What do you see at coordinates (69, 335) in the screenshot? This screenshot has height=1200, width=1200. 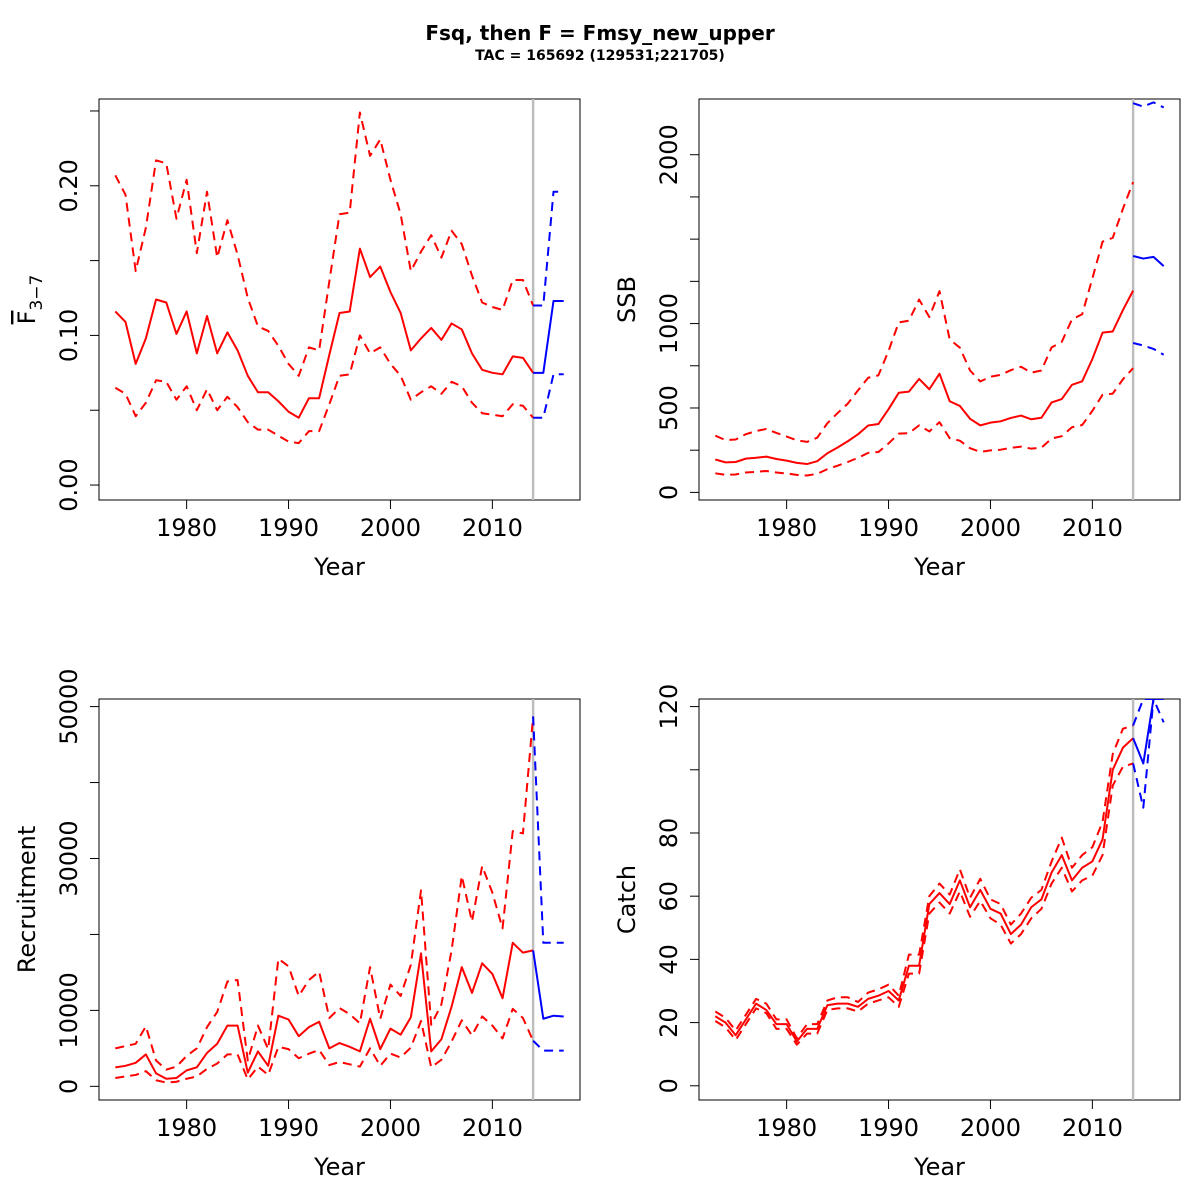 I see `y-tick-label: 0.10` at bounding box center [69, 335].